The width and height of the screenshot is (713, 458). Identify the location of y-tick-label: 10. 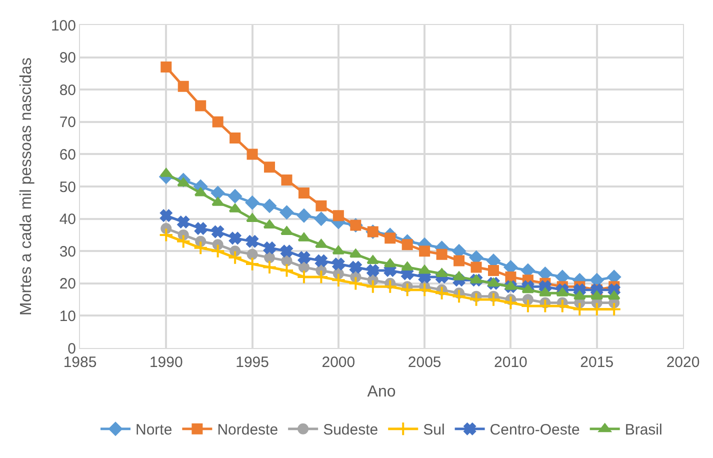
(67, 316).